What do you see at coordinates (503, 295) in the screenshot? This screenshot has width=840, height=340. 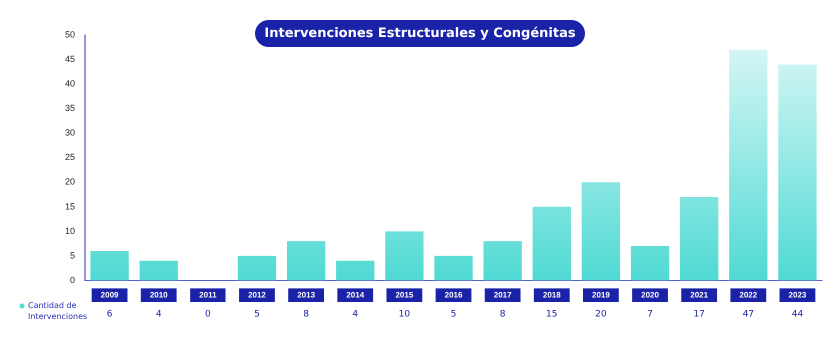 I see `x-tick-label: 2017` at bounding box center [503, 295].